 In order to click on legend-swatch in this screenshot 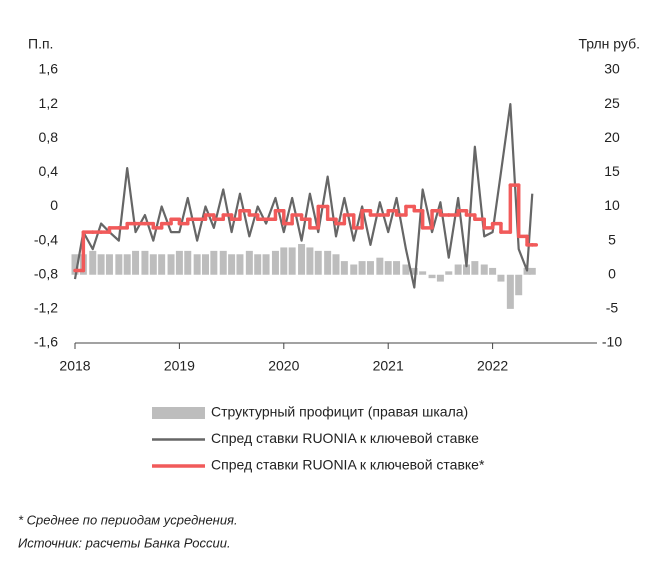, I will do `click(178, 413)`.